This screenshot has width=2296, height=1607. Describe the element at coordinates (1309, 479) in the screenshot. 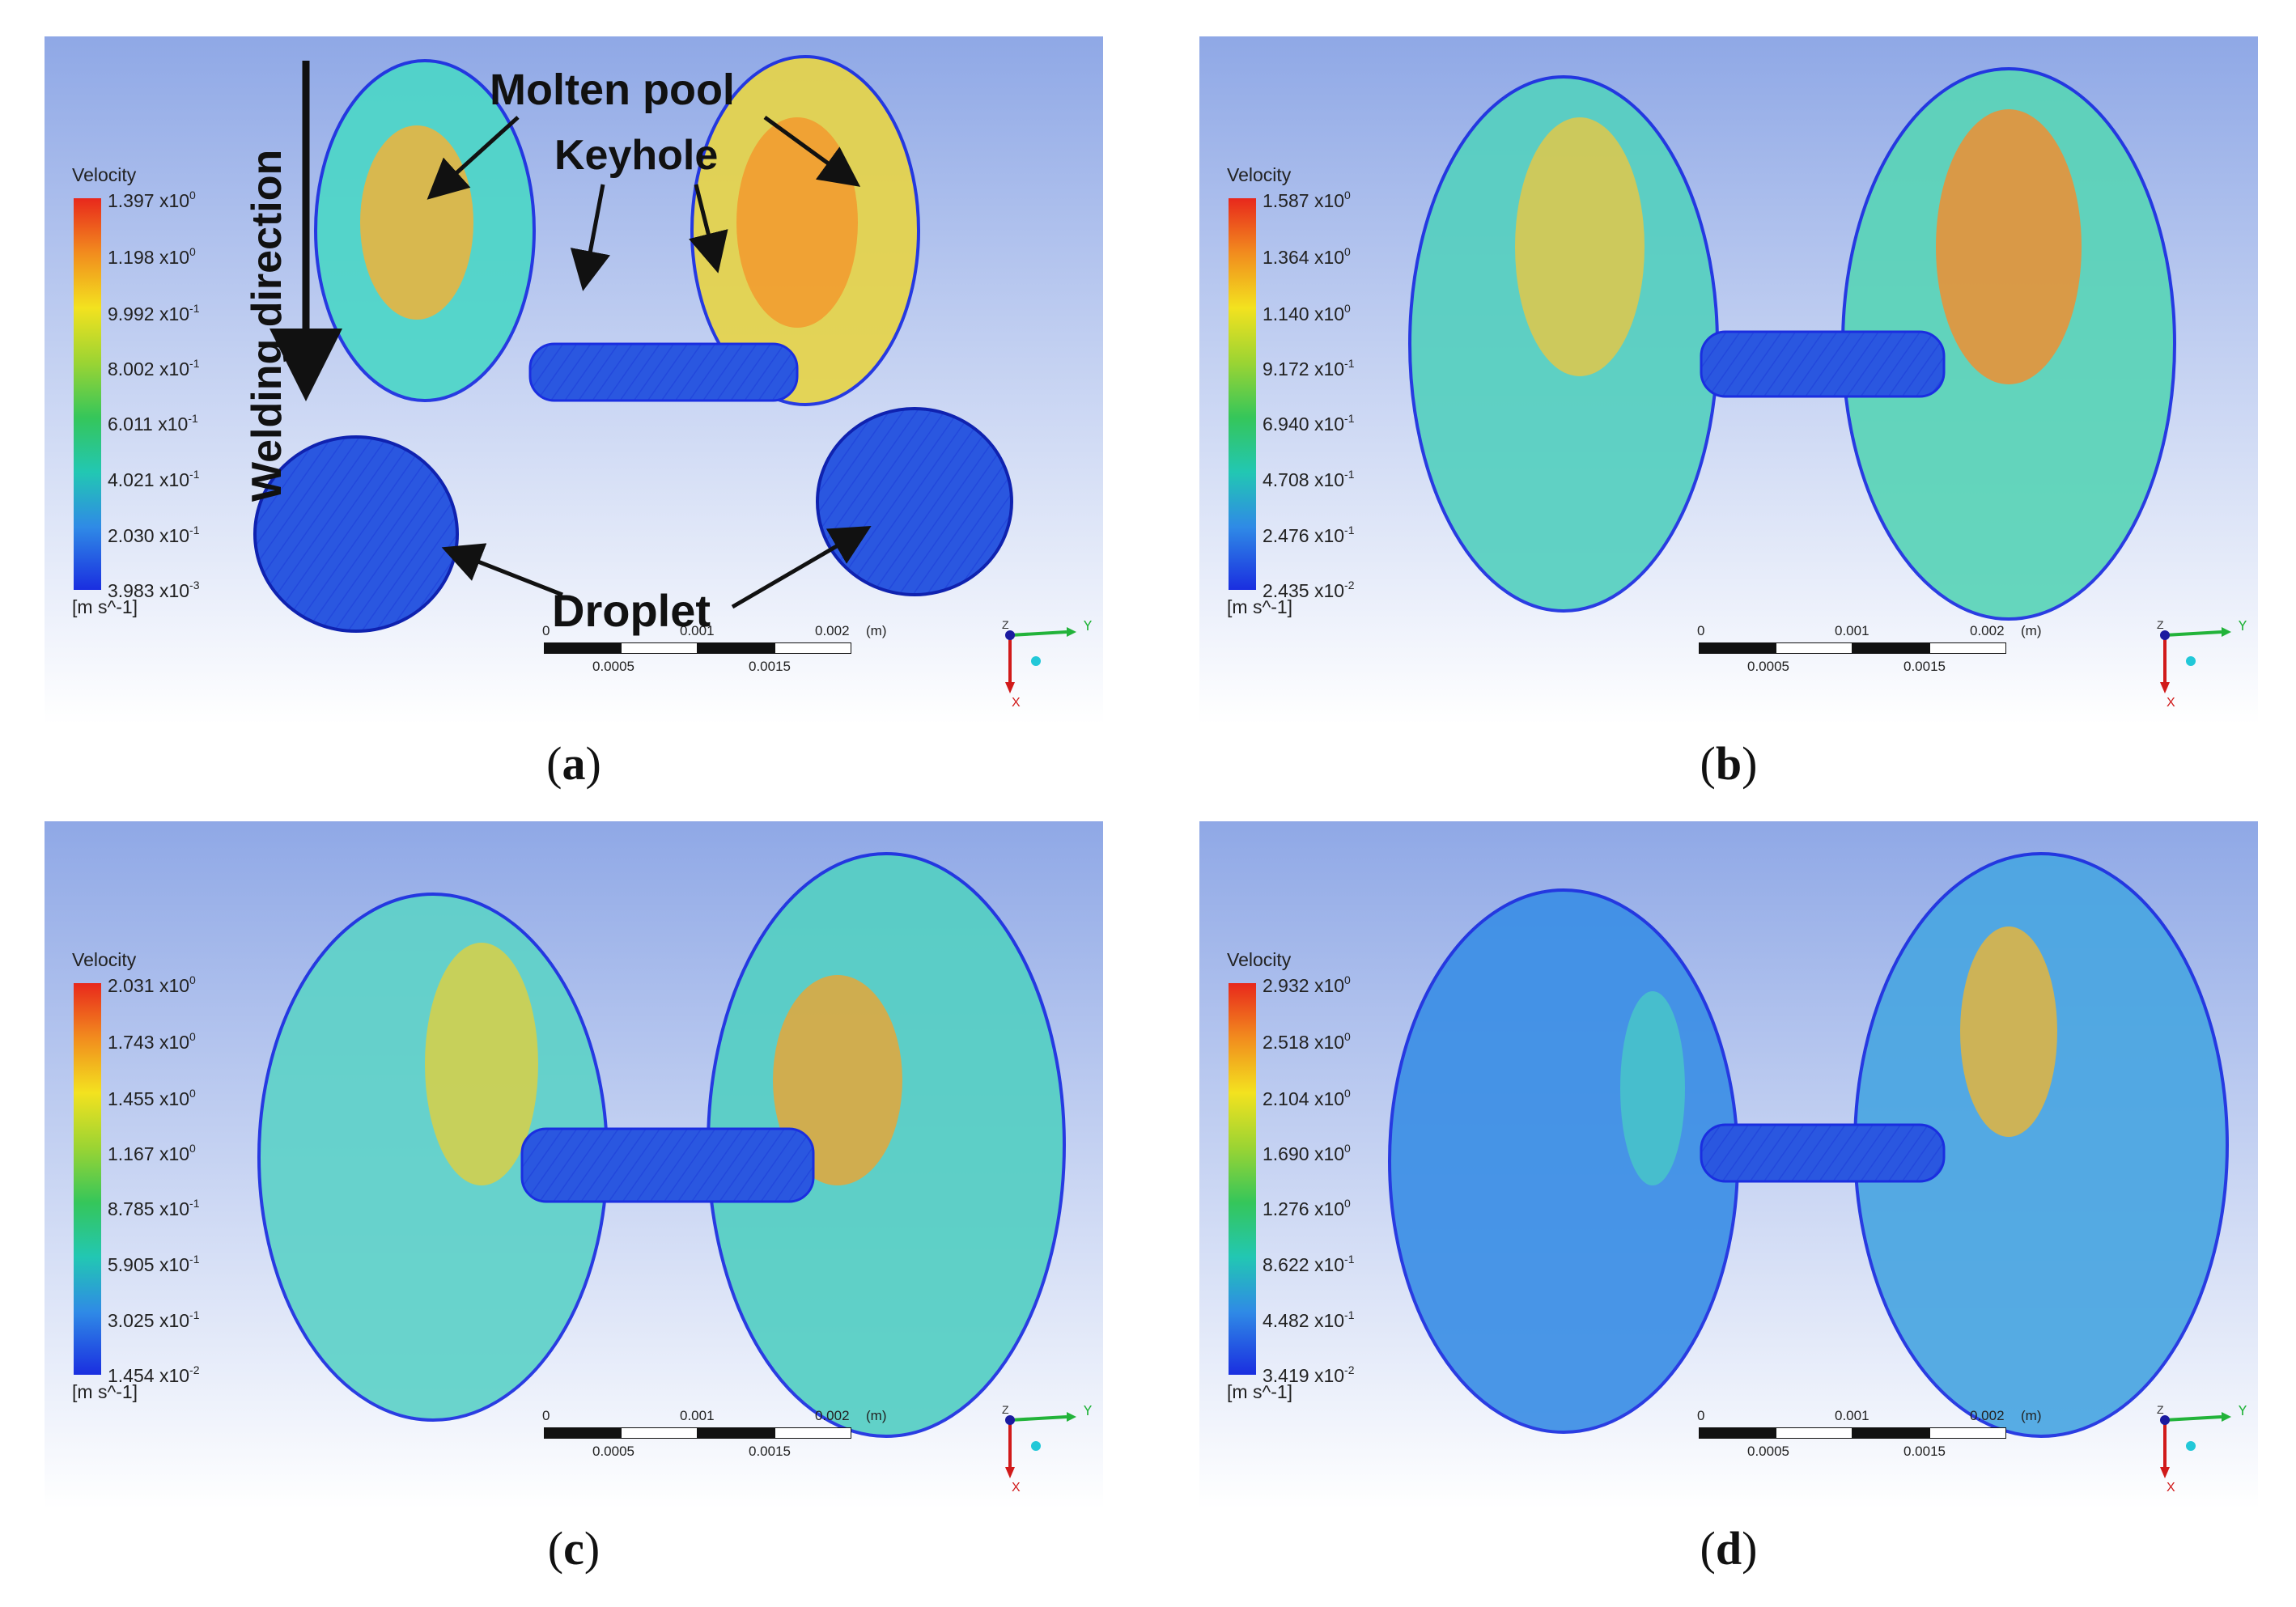

I see `colorbar-tick: 4.708 x10⁻¹` at that location.